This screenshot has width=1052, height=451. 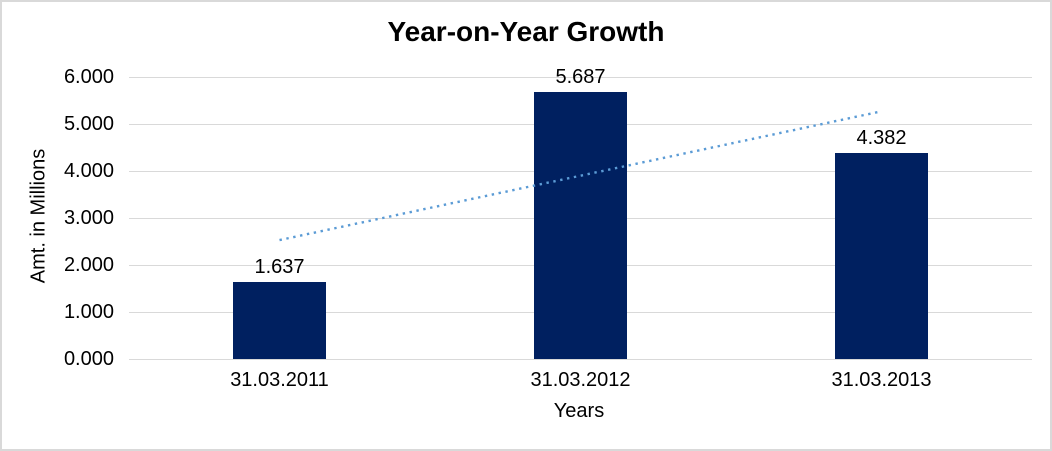 What do you see at coordinates (580, 380) in the screenshot?
I see `x-tick-label: 31.03.2012` at bounding box center [580, 380].